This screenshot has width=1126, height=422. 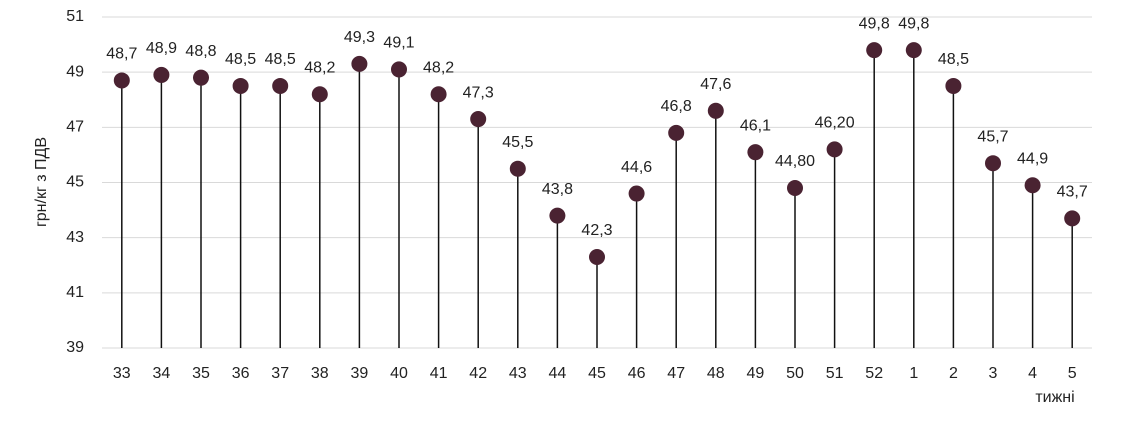 What do you see at coordinates (75, 292) in the screenshot?
I see `y-tick-label: 41` at bounding box center [75, 292].